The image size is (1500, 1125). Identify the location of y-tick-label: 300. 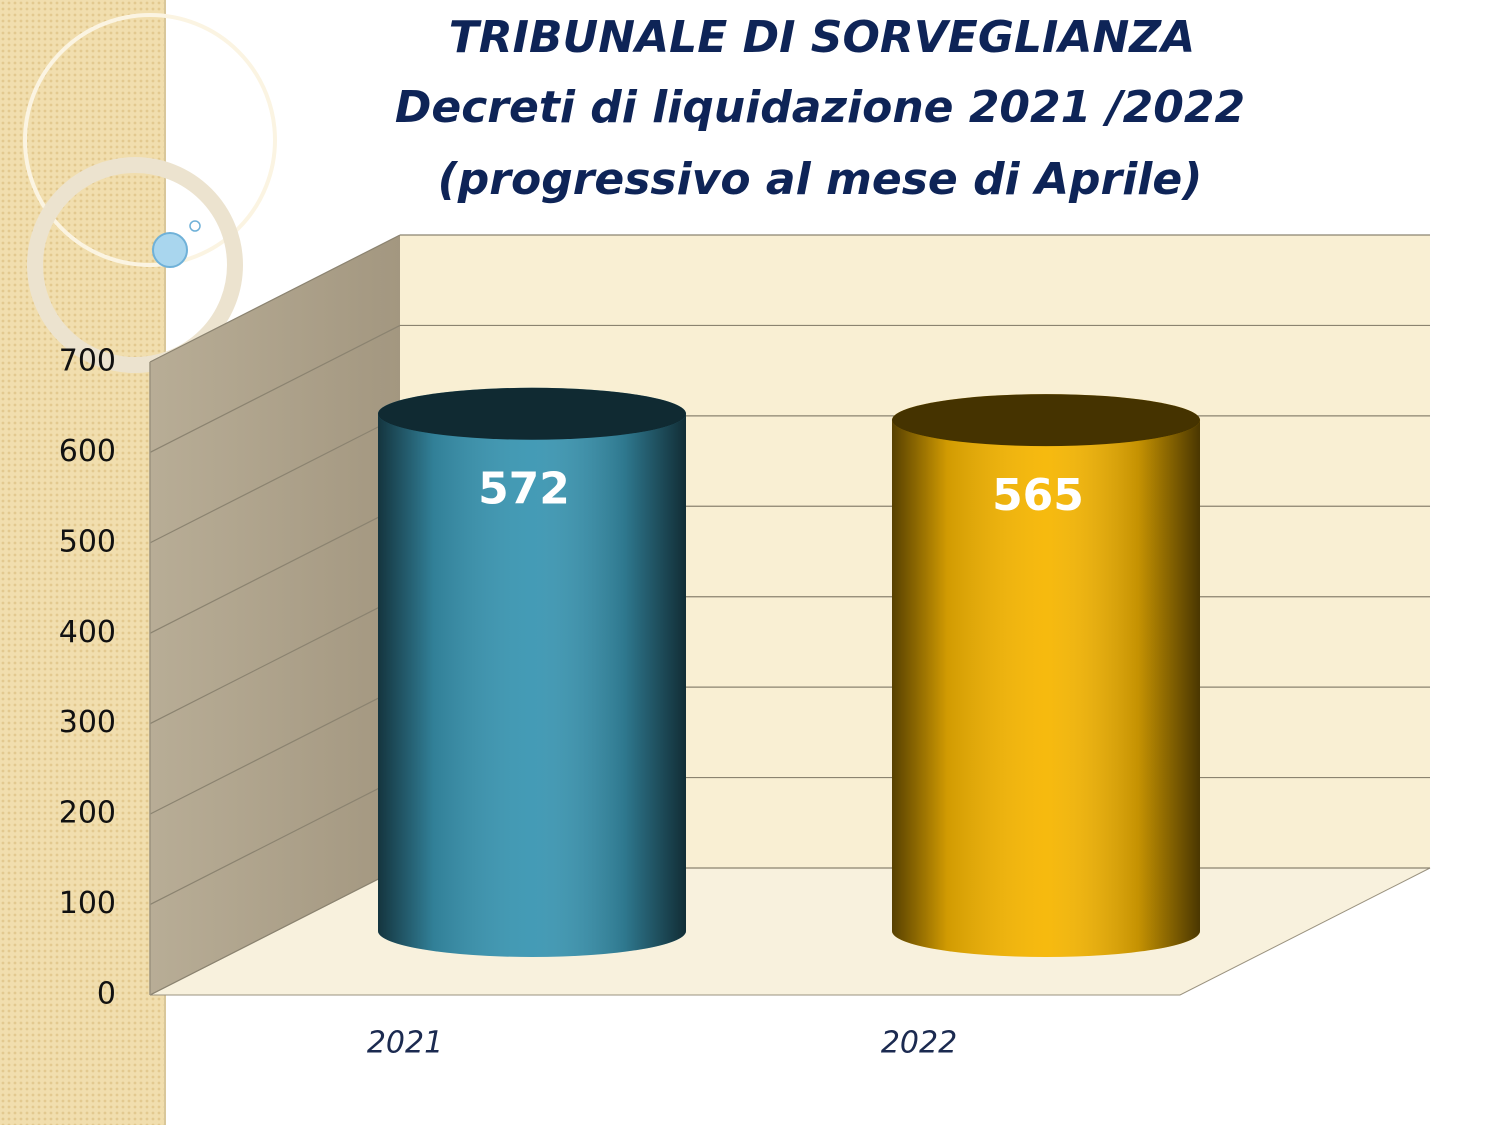
(87, 722).